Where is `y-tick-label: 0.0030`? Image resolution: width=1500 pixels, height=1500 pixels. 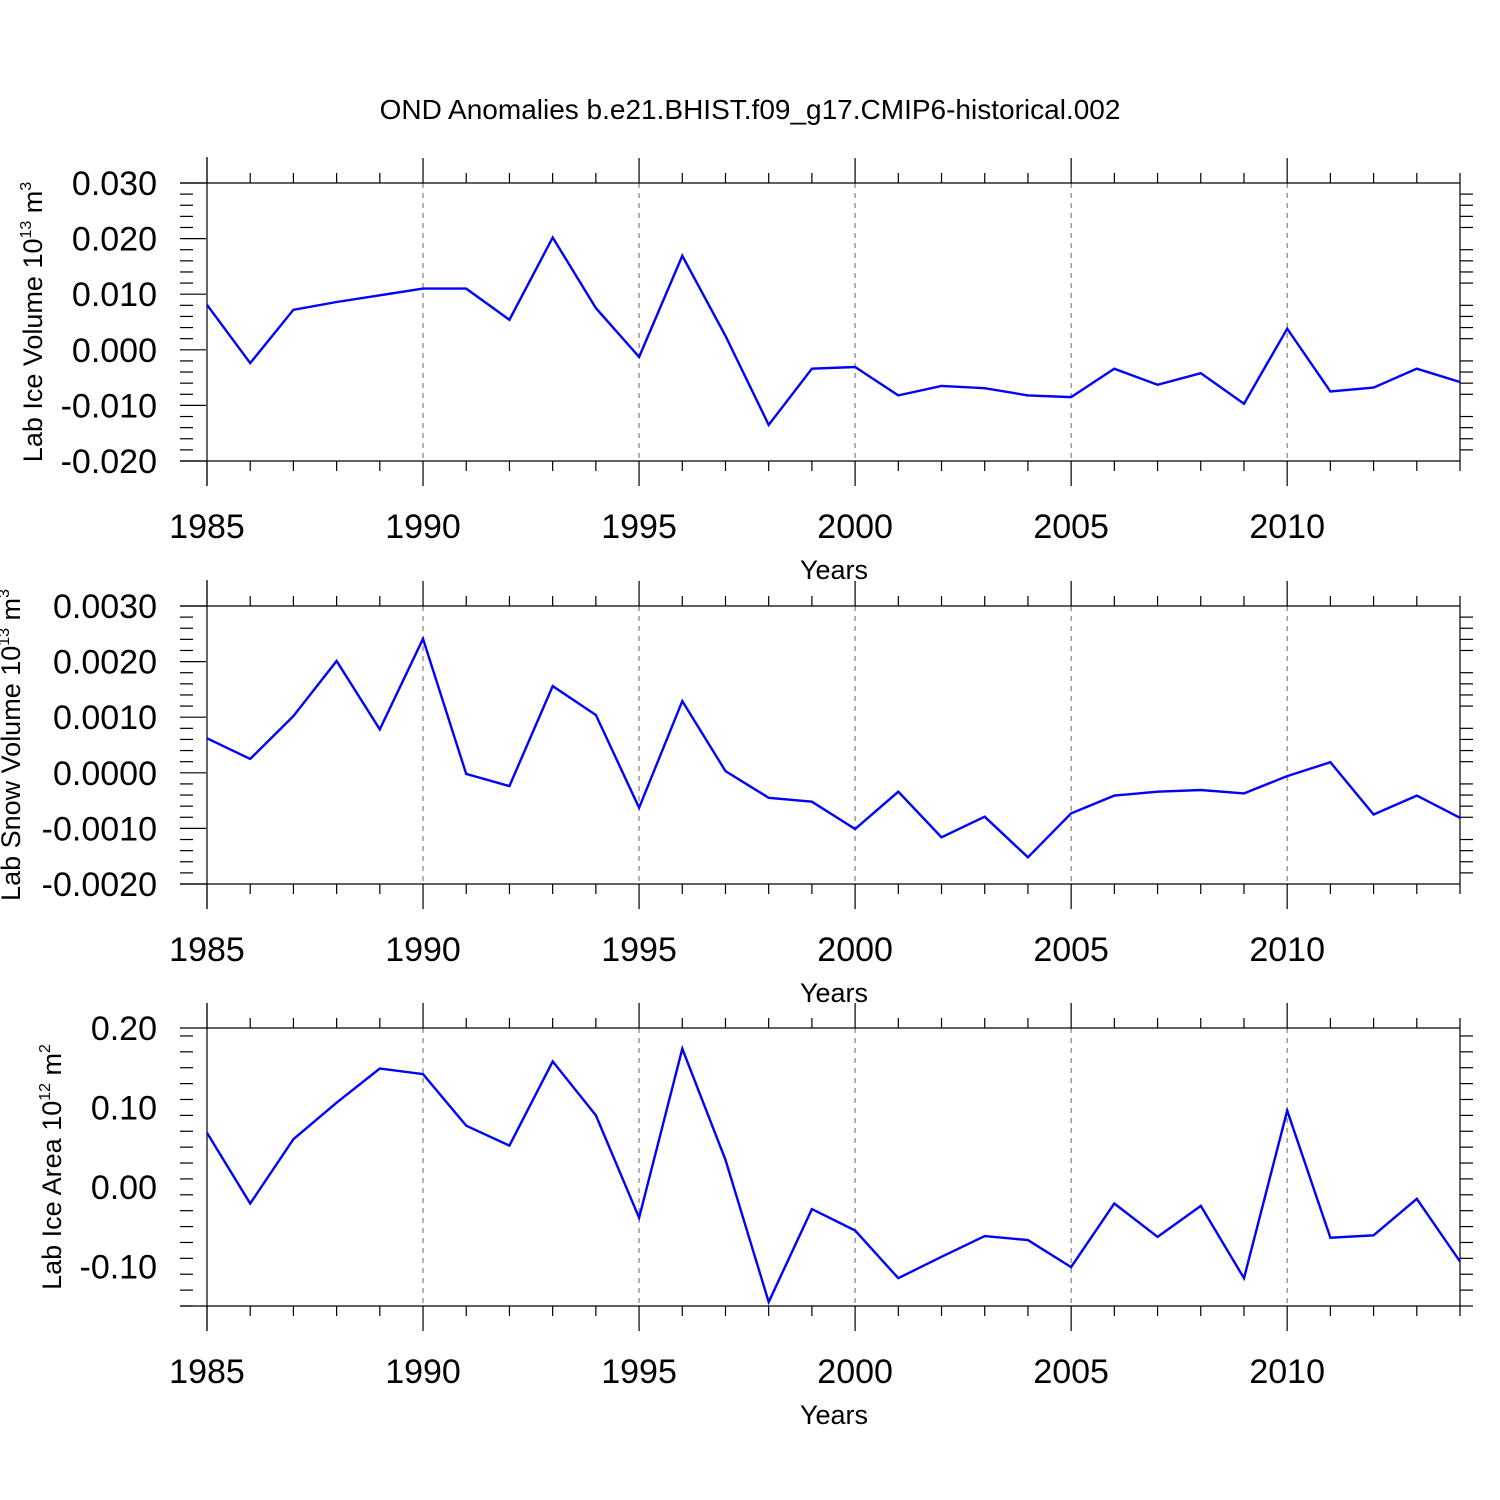
y-tick-label: 0.0030 is located at coordinates (105, 607).